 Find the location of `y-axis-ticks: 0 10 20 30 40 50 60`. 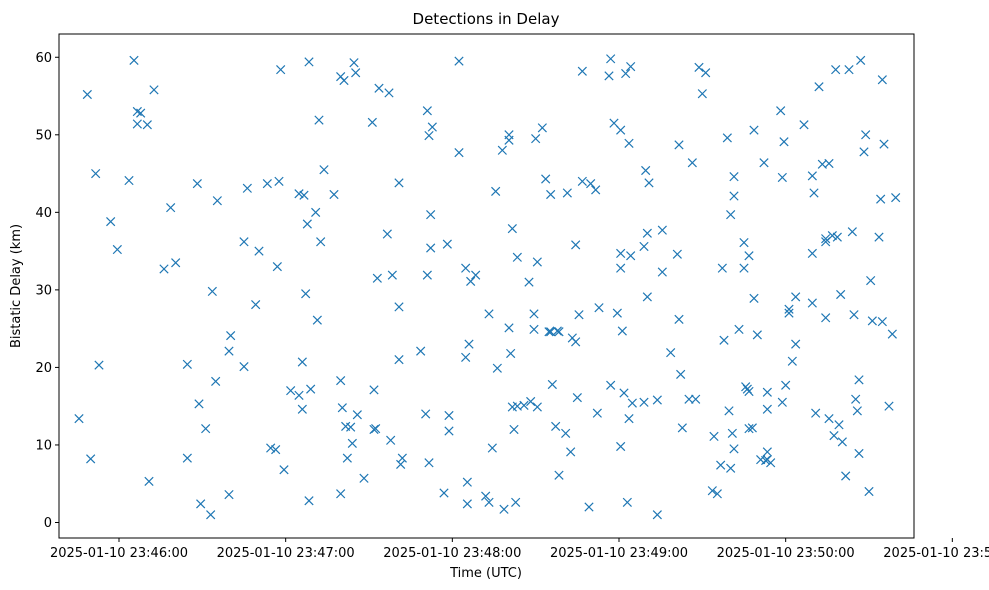

y-axis-ticks: 0 10 20 30 40 50 60 is located at coordinates (47, 291).